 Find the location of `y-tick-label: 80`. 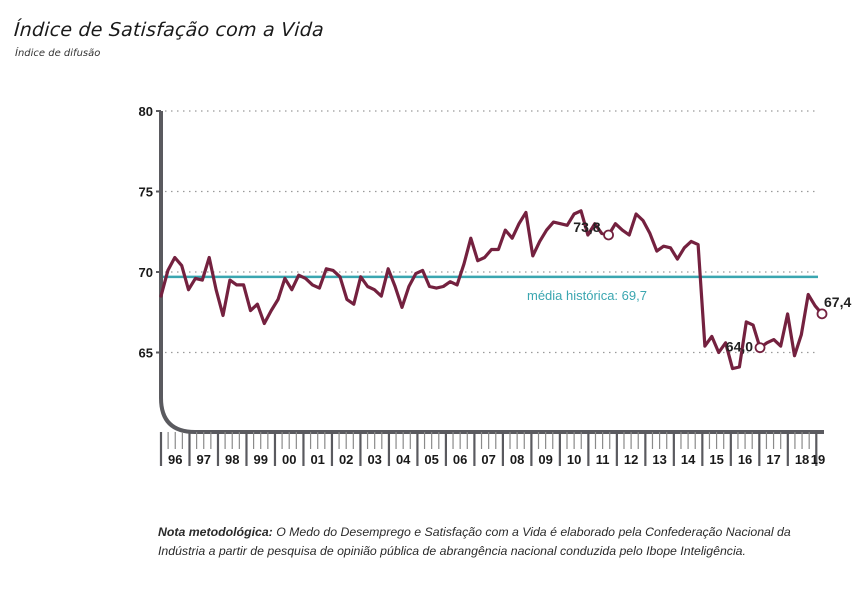

y-tick-label: 80 is located at coordinates (146, 111).